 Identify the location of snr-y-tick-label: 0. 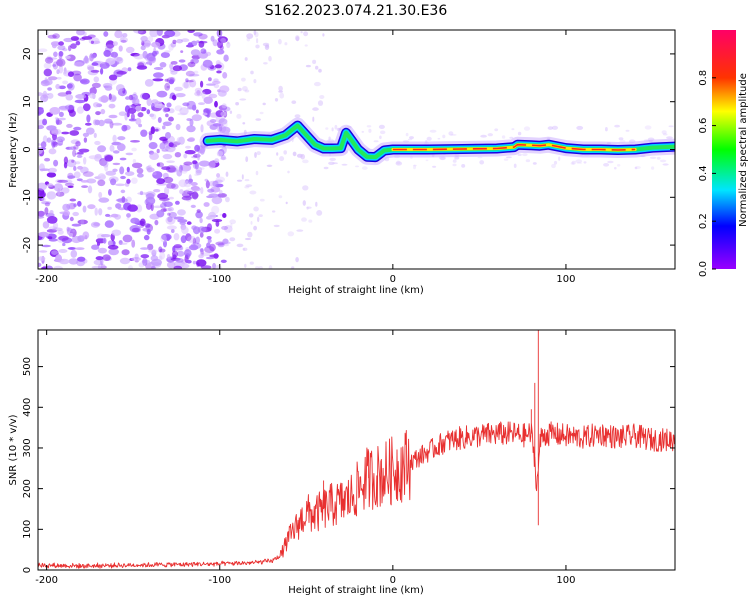
(27, 570).